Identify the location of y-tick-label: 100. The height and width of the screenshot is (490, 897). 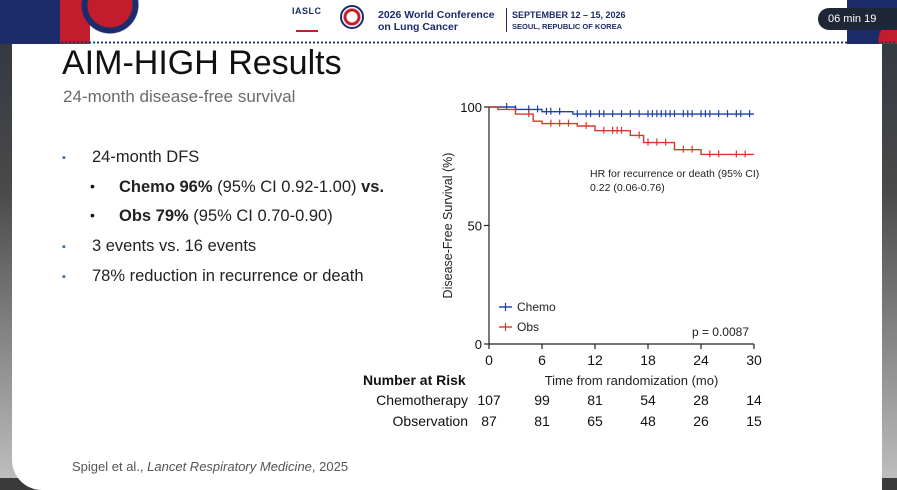
(471, 107).